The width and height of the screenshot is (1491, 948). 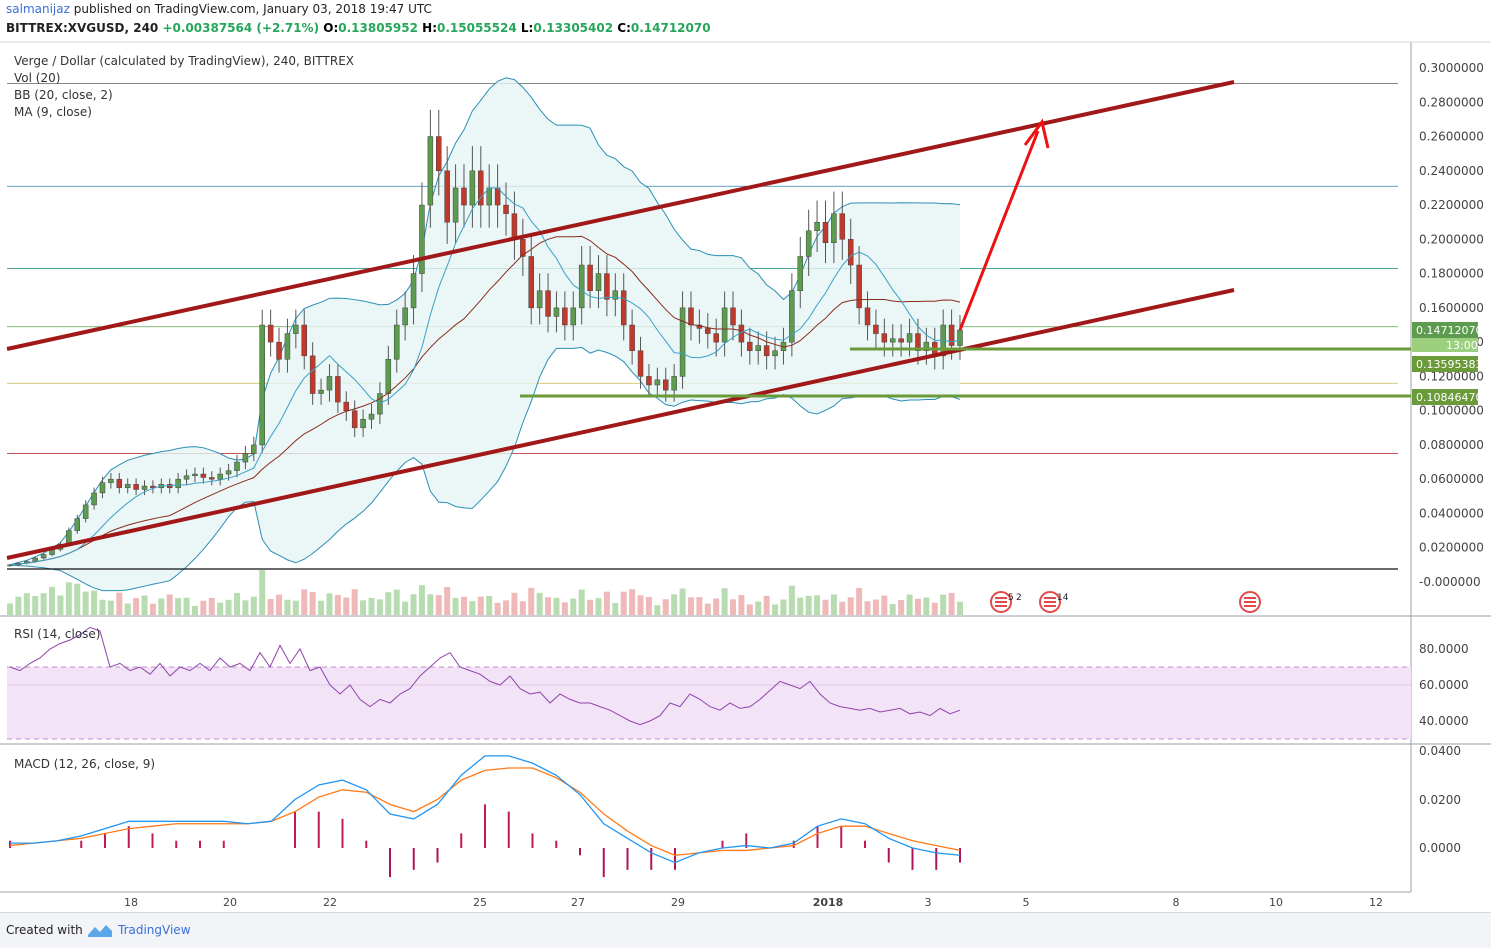 I want to click on macd-tick-0.04: 0.0400, so click(x=1440, y=751).